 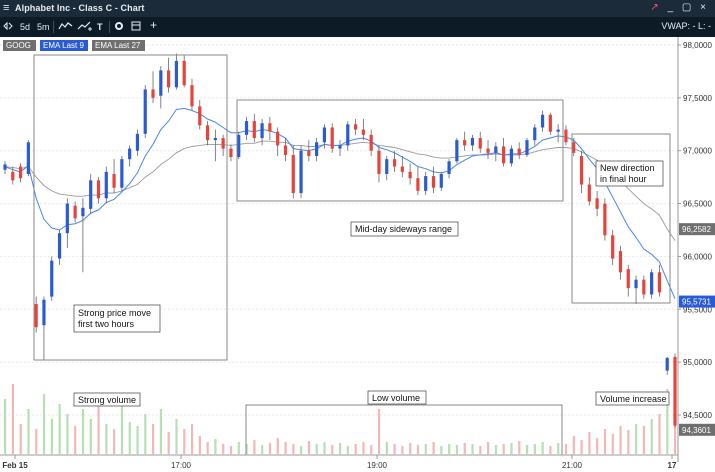 What do you see at coordinates (85, 27) in the screenshot?
I see `indicators-icon` at bounding box center [85, 27].